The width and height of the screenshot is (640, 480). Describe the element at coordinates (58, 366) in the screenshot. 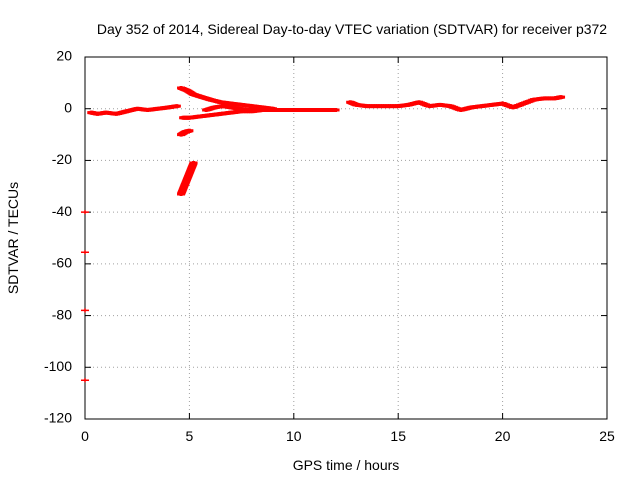

I see `y-tick-label: -100` at that location.